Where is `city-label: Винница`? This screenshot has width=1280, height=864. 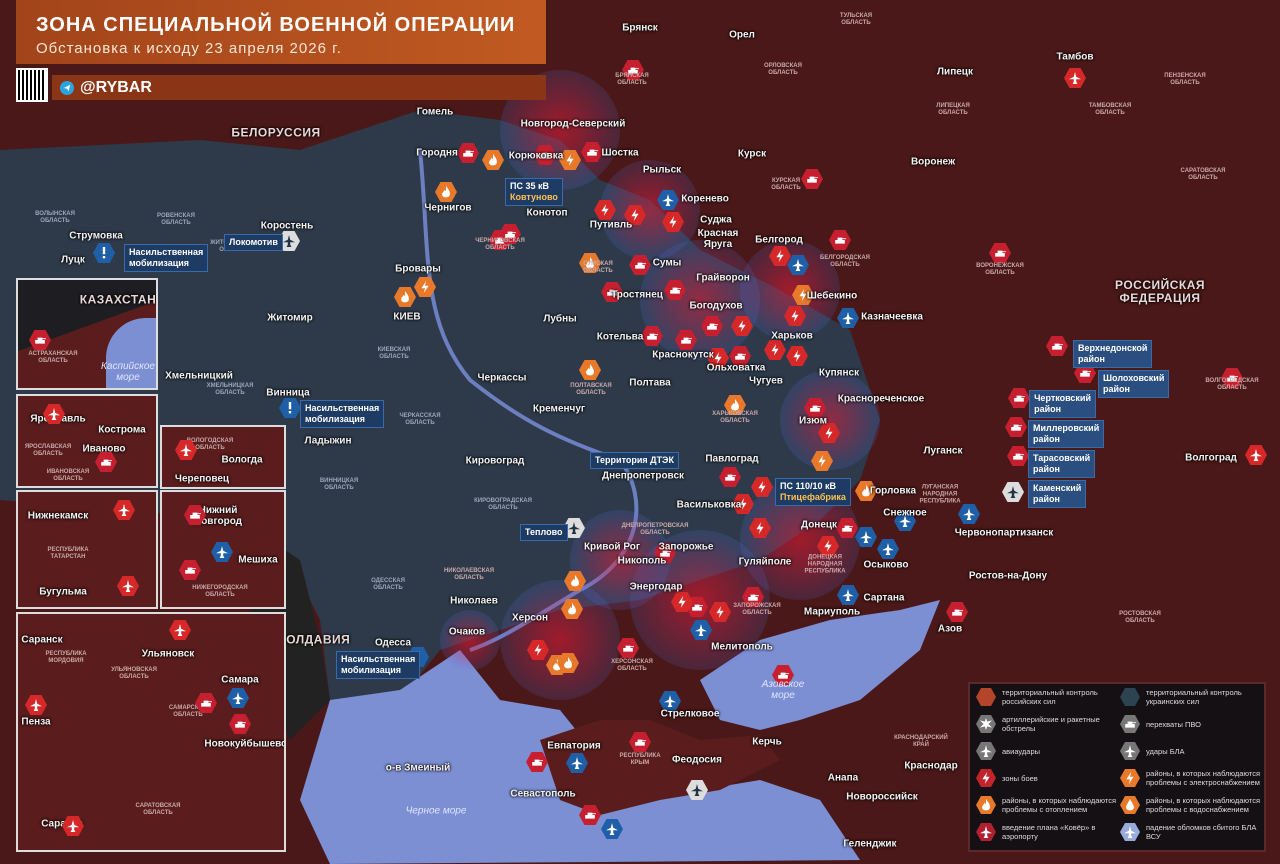 city-label: Винница is located at coordinates (288, 393).